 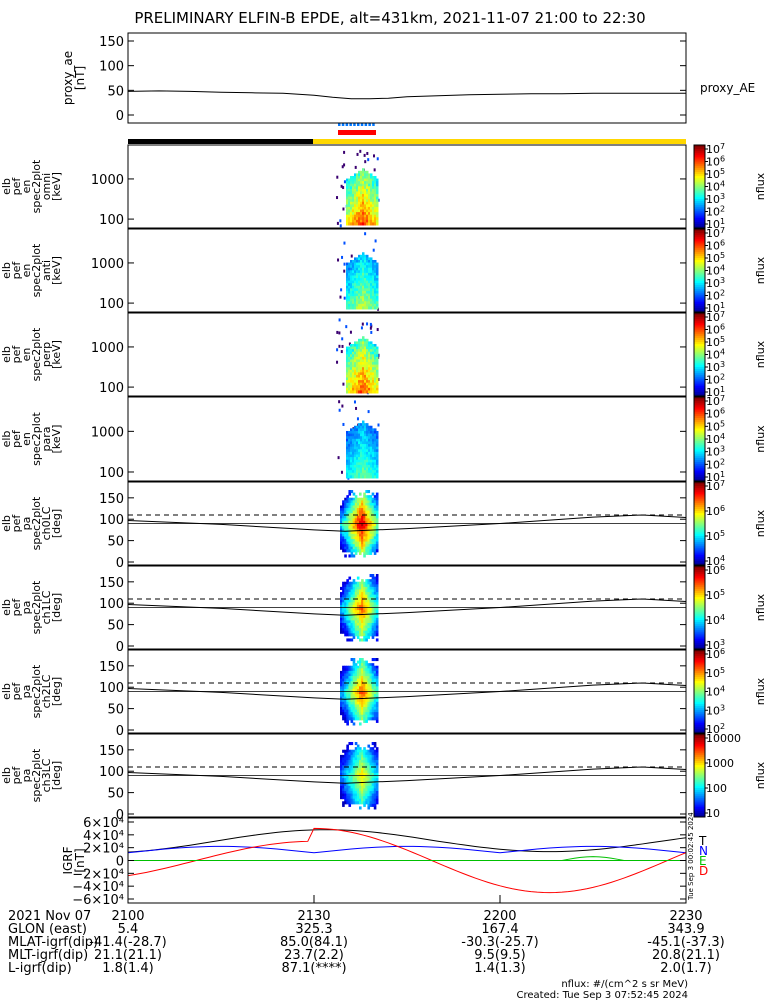 I want to click on ylabel-line: spec2plot, so click(x=36, y=775).